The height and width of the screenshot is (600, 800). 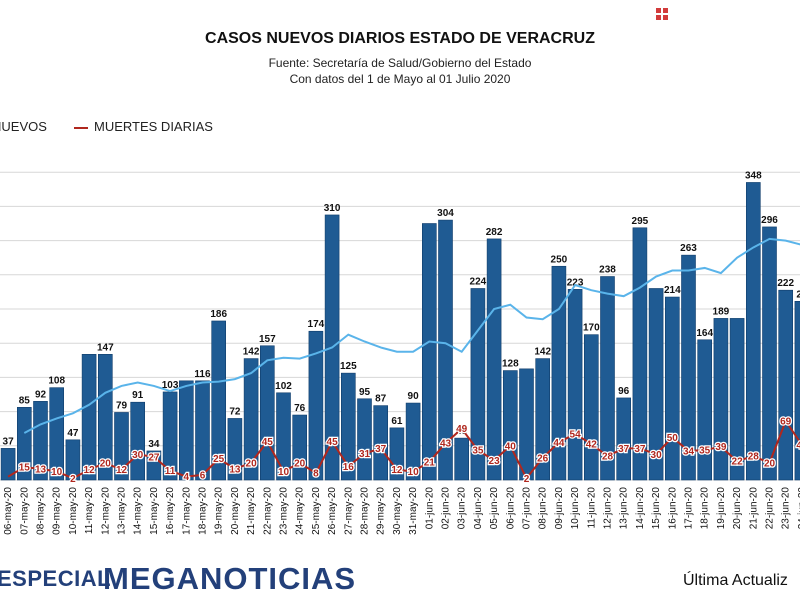 I want to click on bar-value-label: 296, so click(x=769, y=220).